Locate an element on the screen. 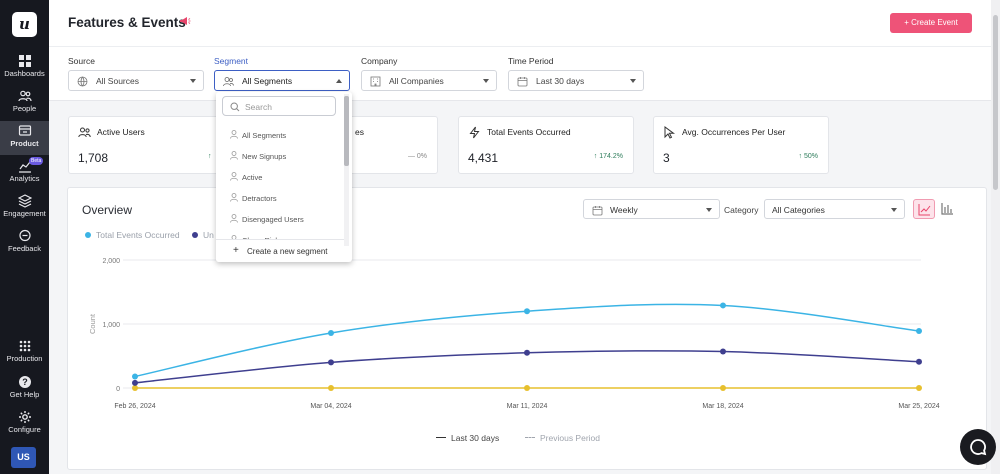  page-title: Features & Events is located at coordinates (127, 22).